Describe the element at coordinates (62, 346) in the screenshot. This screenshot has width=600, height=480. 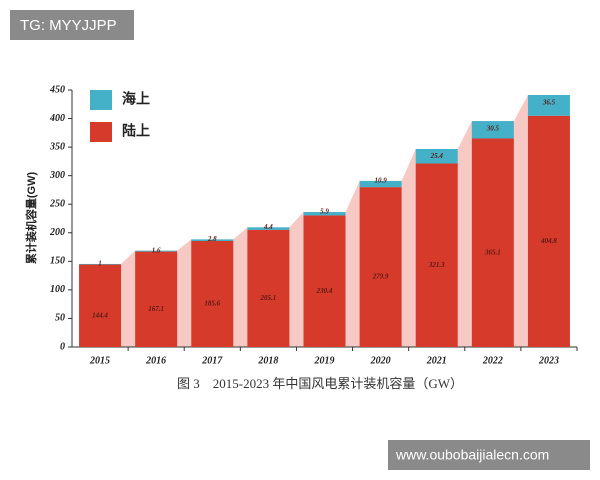
I see `y-tick-label: 0` at that location.